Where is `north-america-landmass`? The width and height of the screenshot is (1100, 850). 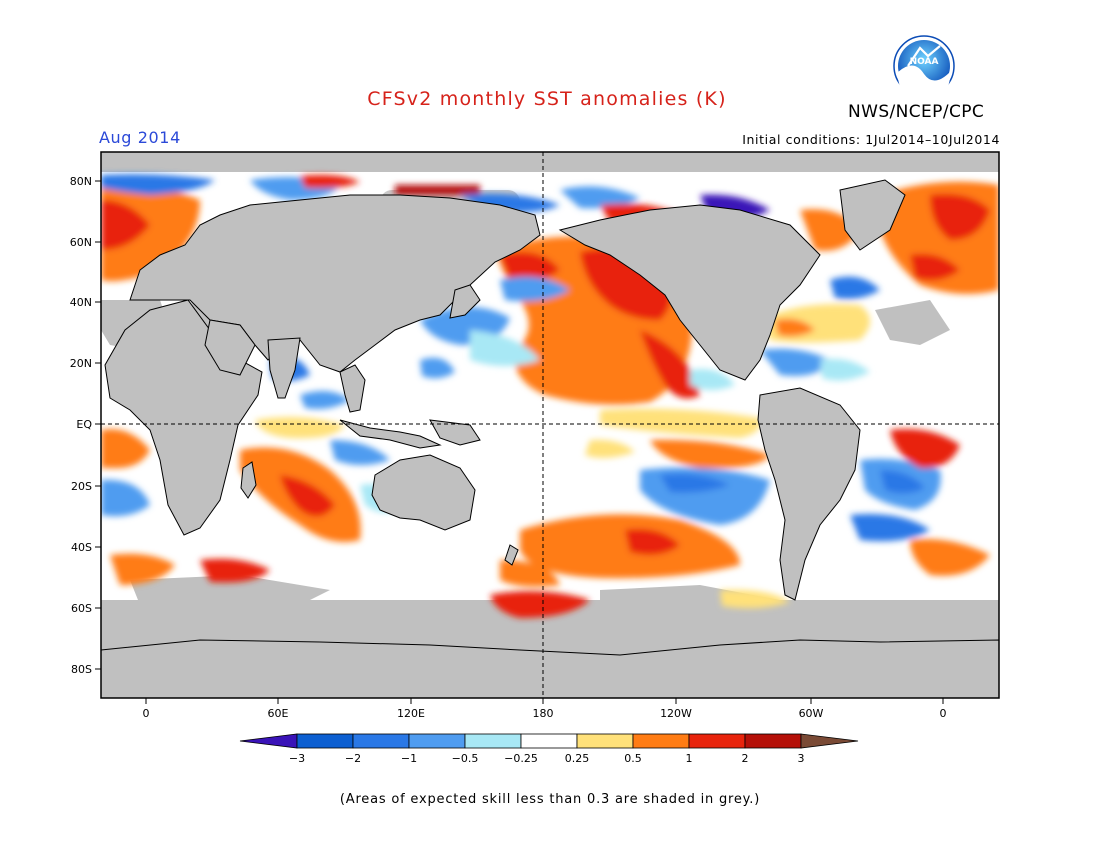
north-america-landmass is located at coordinates (689, 292).